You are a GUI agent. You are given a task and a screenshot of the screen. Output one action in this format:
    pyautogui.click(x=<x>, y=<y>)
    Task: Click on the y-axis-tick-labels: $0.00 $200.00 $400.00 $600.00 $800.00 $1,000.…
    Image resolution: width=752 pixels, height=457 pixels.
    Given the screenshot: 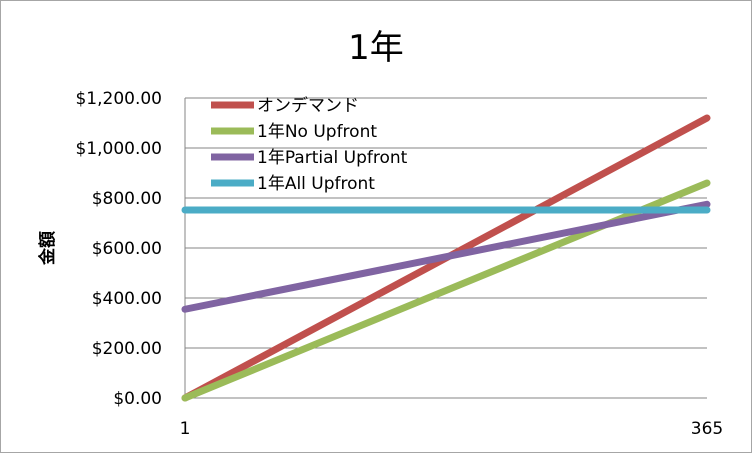 What is the action you would take?
    pyautogui.click(x=118, y=249)
    